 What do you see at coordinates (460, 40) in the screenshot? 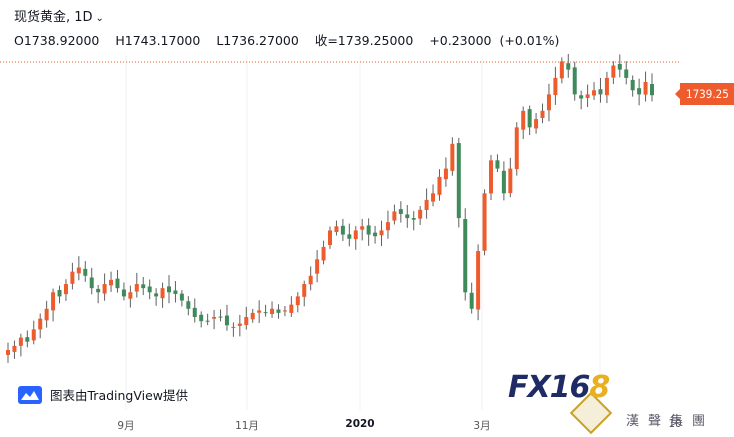
I see `change-value: +0.23000` at bounding box center [460, 40].